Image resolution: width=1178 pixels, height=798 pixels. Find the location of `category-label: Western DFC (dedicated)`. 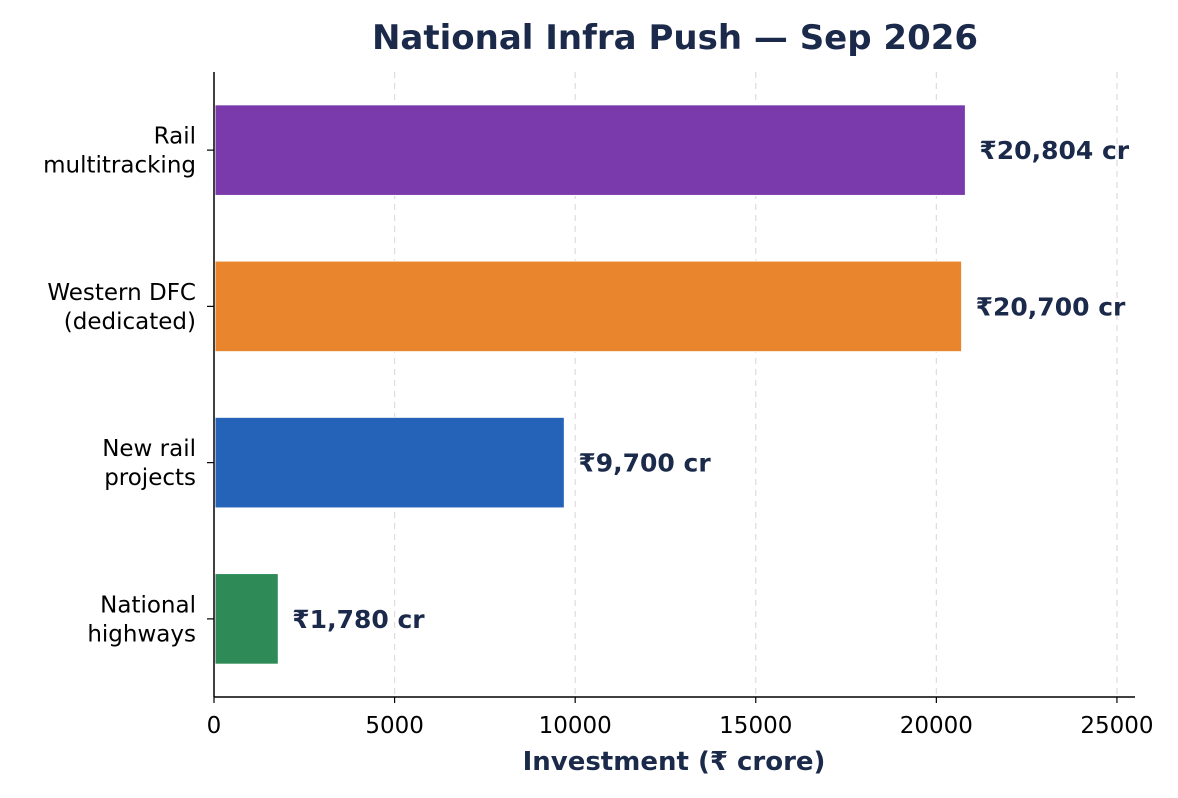

category-label: Western DFC (dedicated) is located at coordinates (121, 307).